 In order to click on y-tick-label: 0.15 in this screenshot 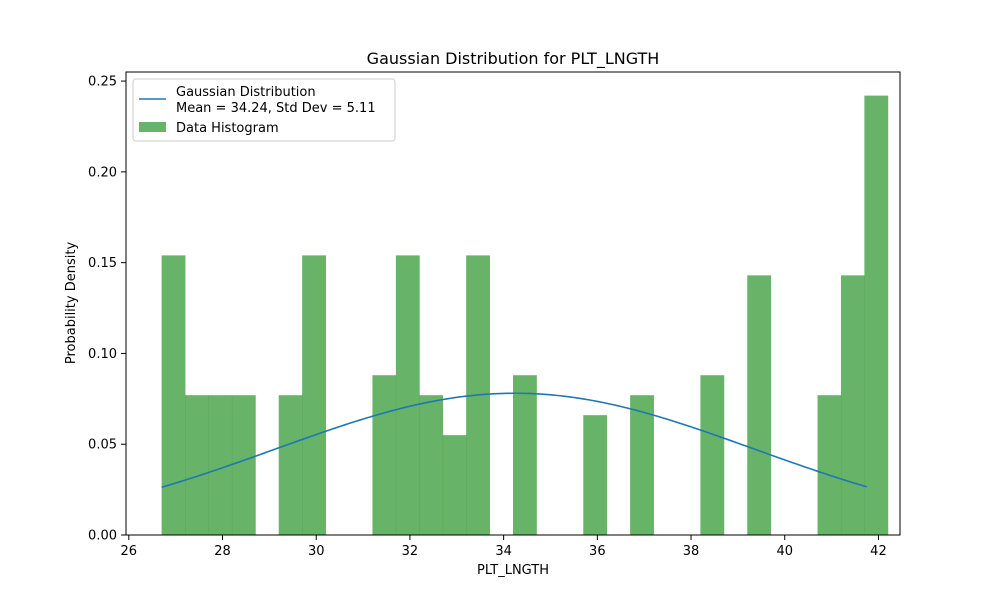, I will do `click(102, 263)`.